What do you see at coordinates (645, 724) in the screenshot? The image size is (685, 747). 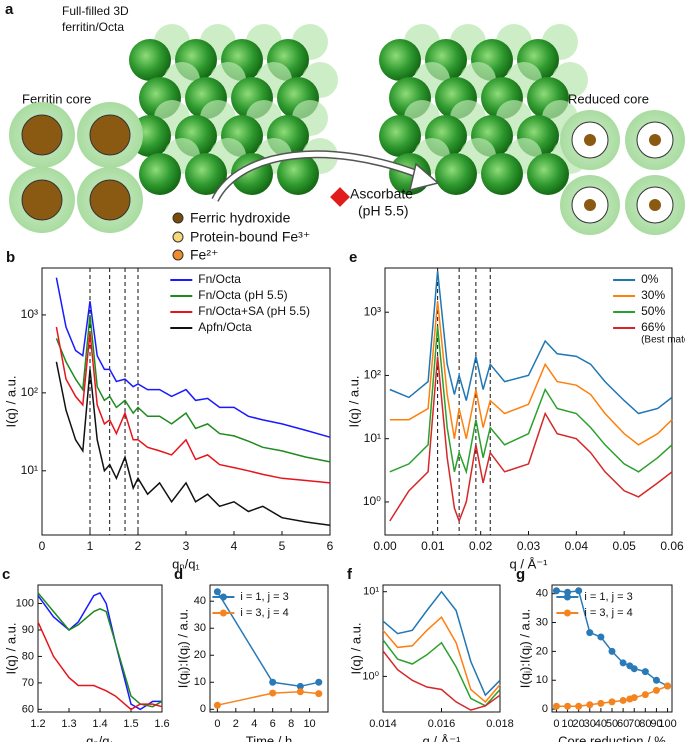 I see `x-tick-label: 80` at bounding box center [645, 724].